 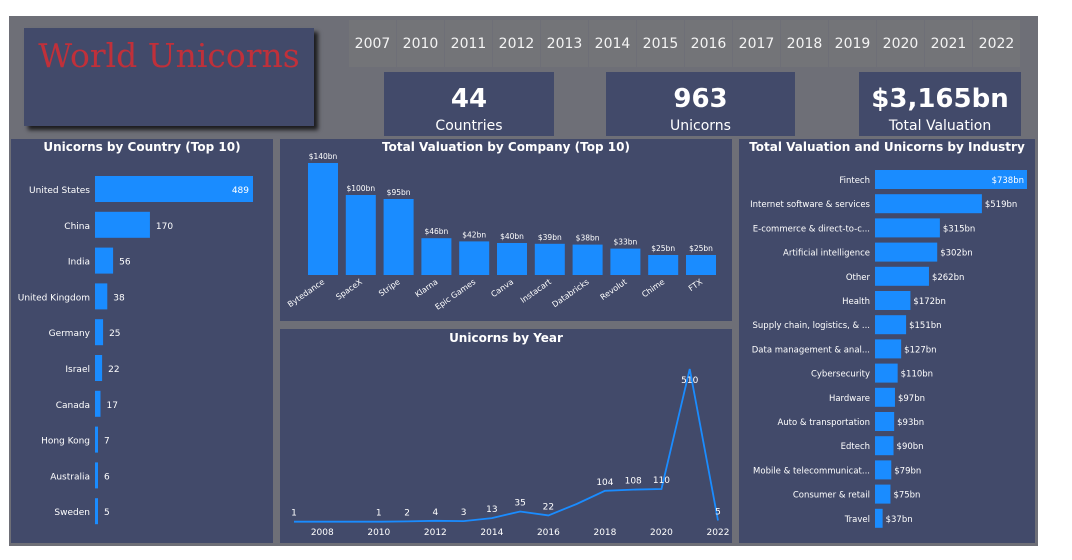 I want to click on company-label-instacart: Instacart, so click(x=536, y=291).